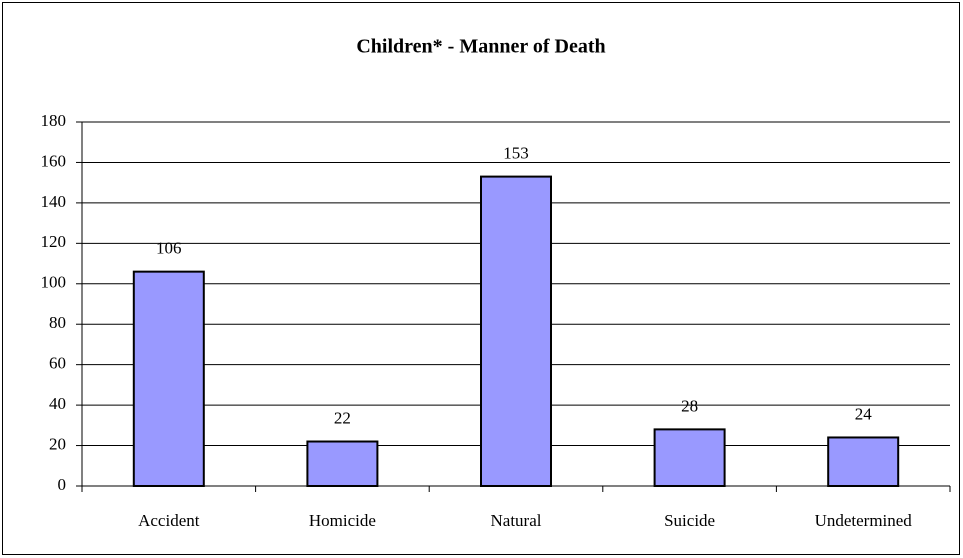 This screenshot has height=558, width=963. What do you see at coordinates (57, 322) in the screenshot?
I see `y-tick-label: 80` at bounding box center [57, 322].